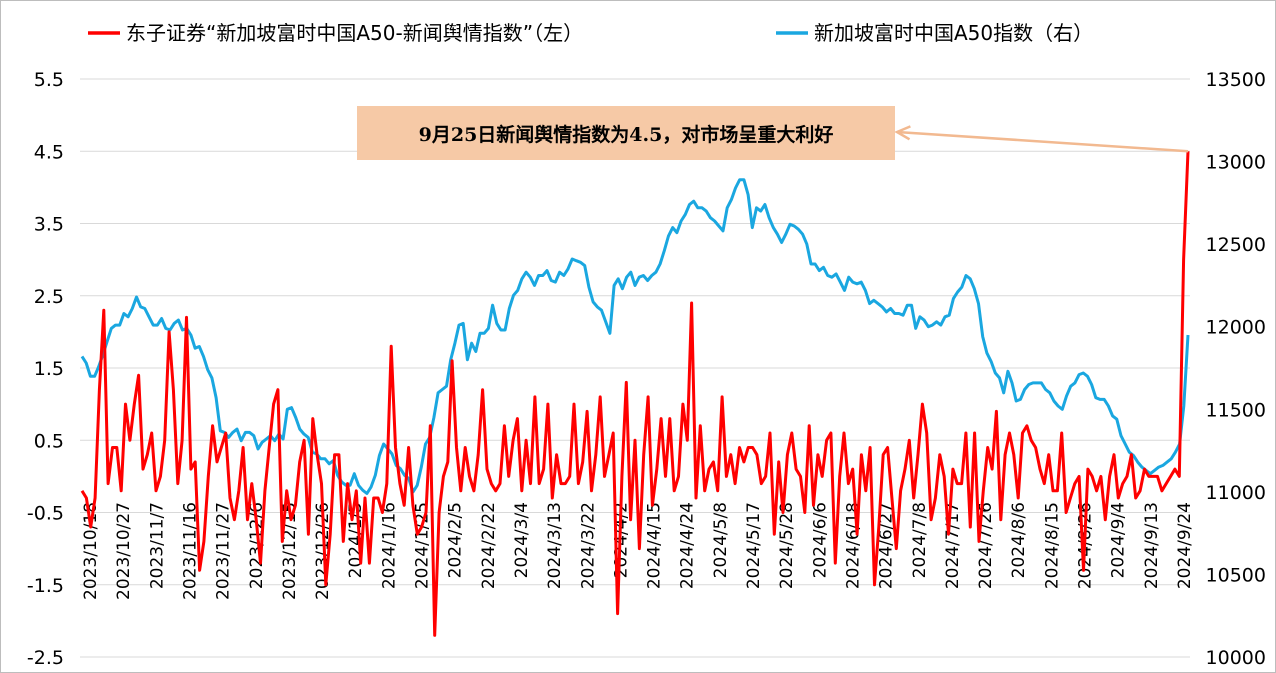 Image resolution: width=1276 pixels, height=673 pixels. I want to click on left-tick-label: -1.5, so click(45, 586).